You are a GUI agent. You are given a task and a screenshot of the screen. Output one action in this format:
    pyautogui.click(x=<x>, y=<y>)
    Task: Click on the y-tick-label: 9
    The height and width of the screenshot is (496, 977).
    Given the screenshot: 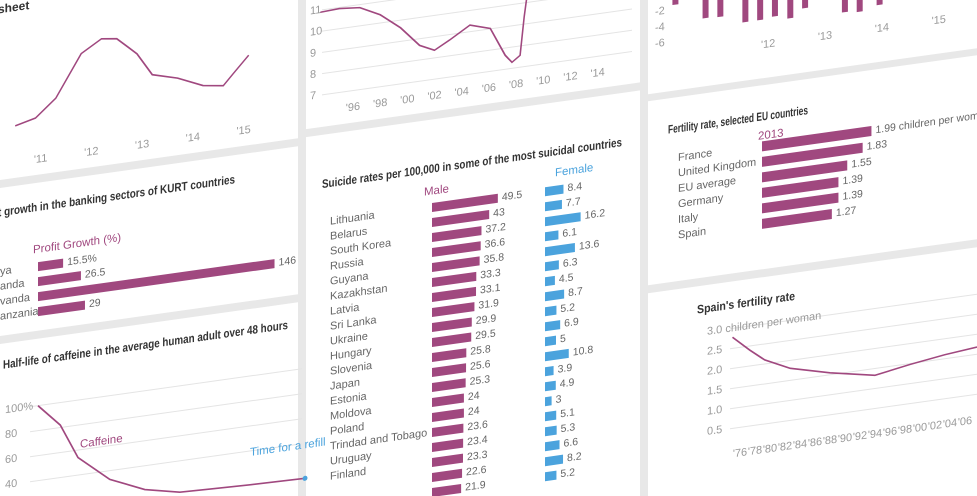 What is the action you would take?
    pyautogui.click(x=313, y=53)
    